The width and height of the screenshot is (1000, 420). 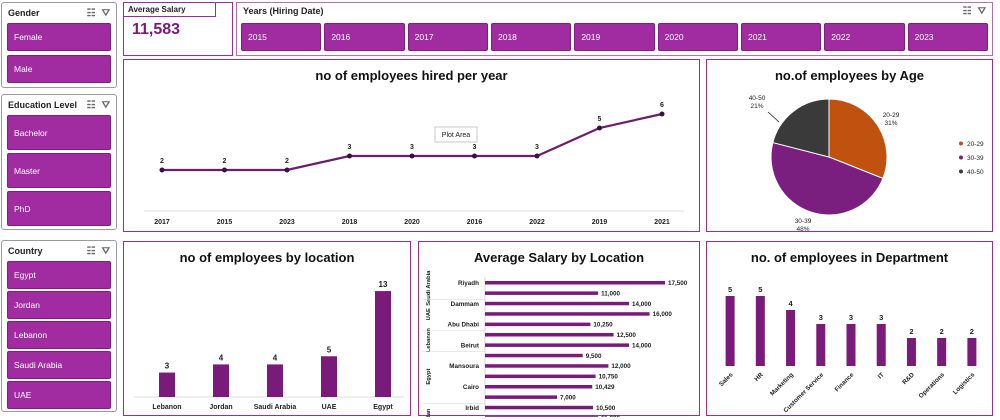 I want to click on year-slicer-item: 2016, so click(x=364, y=37).